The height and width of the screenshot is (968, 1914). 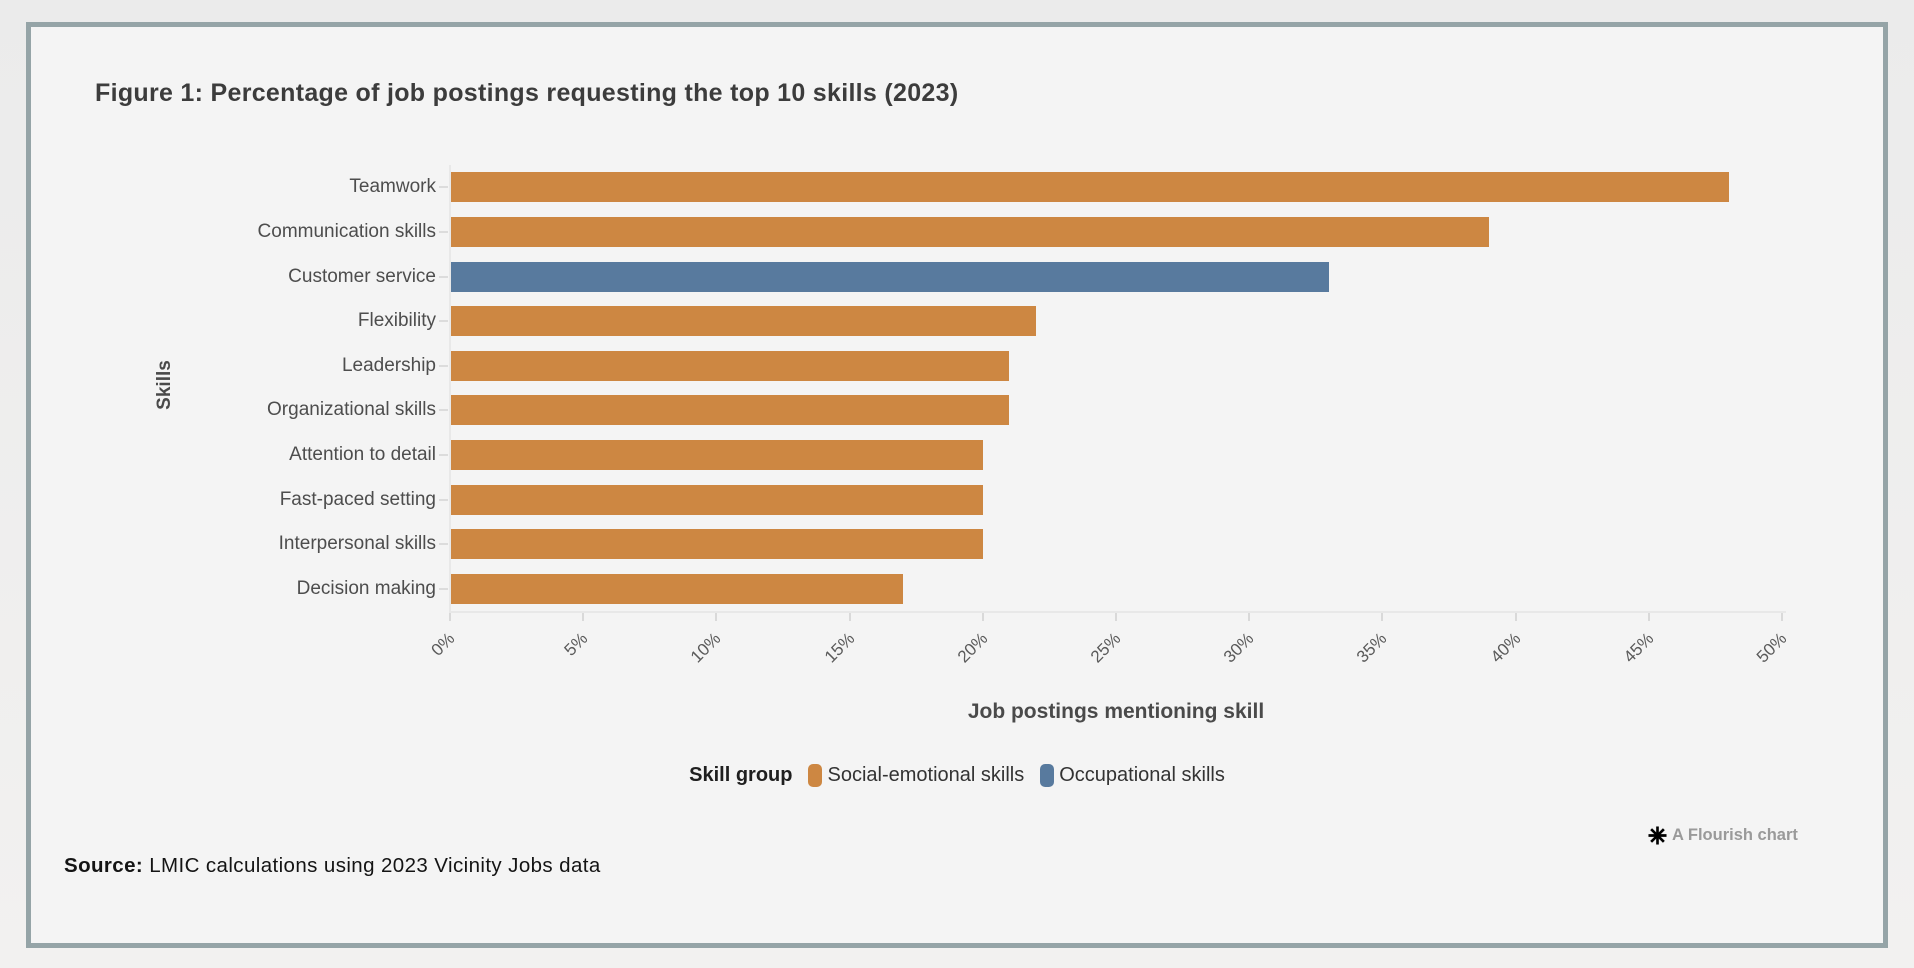 What do you see at coordinates (1142, 774) in the screenshot?
I see `legend-label: Occupational skills` at bounding box center [1142, 774].